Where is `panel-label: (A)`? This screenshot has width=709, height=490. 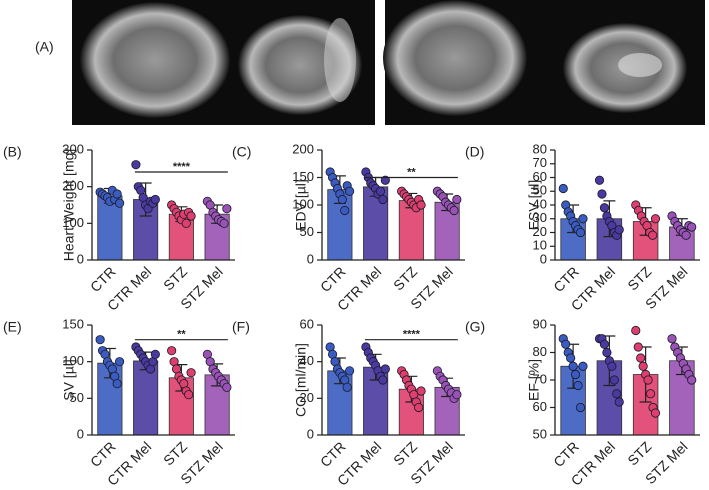 panel-label: (A) is located at coordinates (44, 47).